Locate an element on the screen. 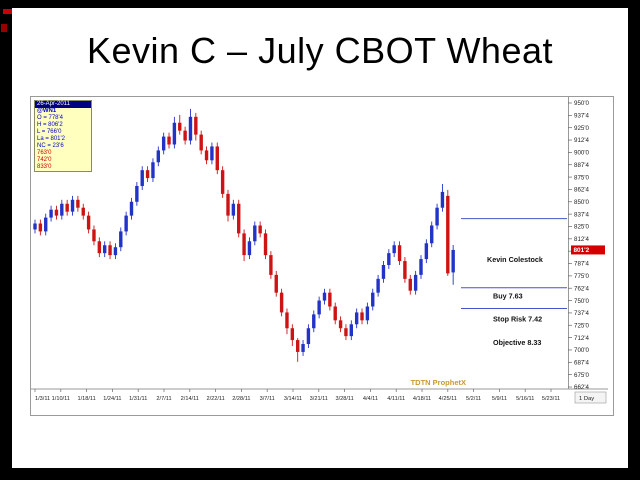  svg-text: 3/14/11 is located at coordinates (293, 399).